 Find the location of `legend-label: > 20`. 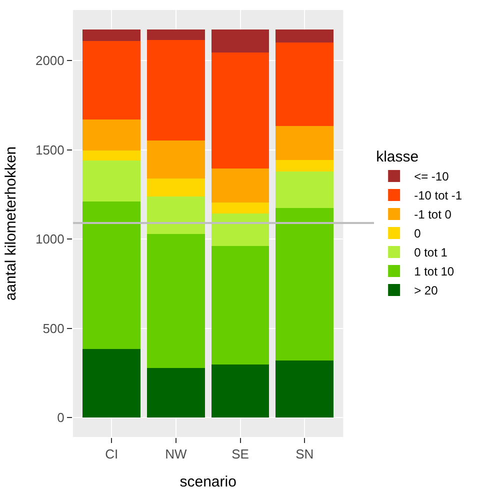

legend-label: > 20 is located at coordinates (426, 291).